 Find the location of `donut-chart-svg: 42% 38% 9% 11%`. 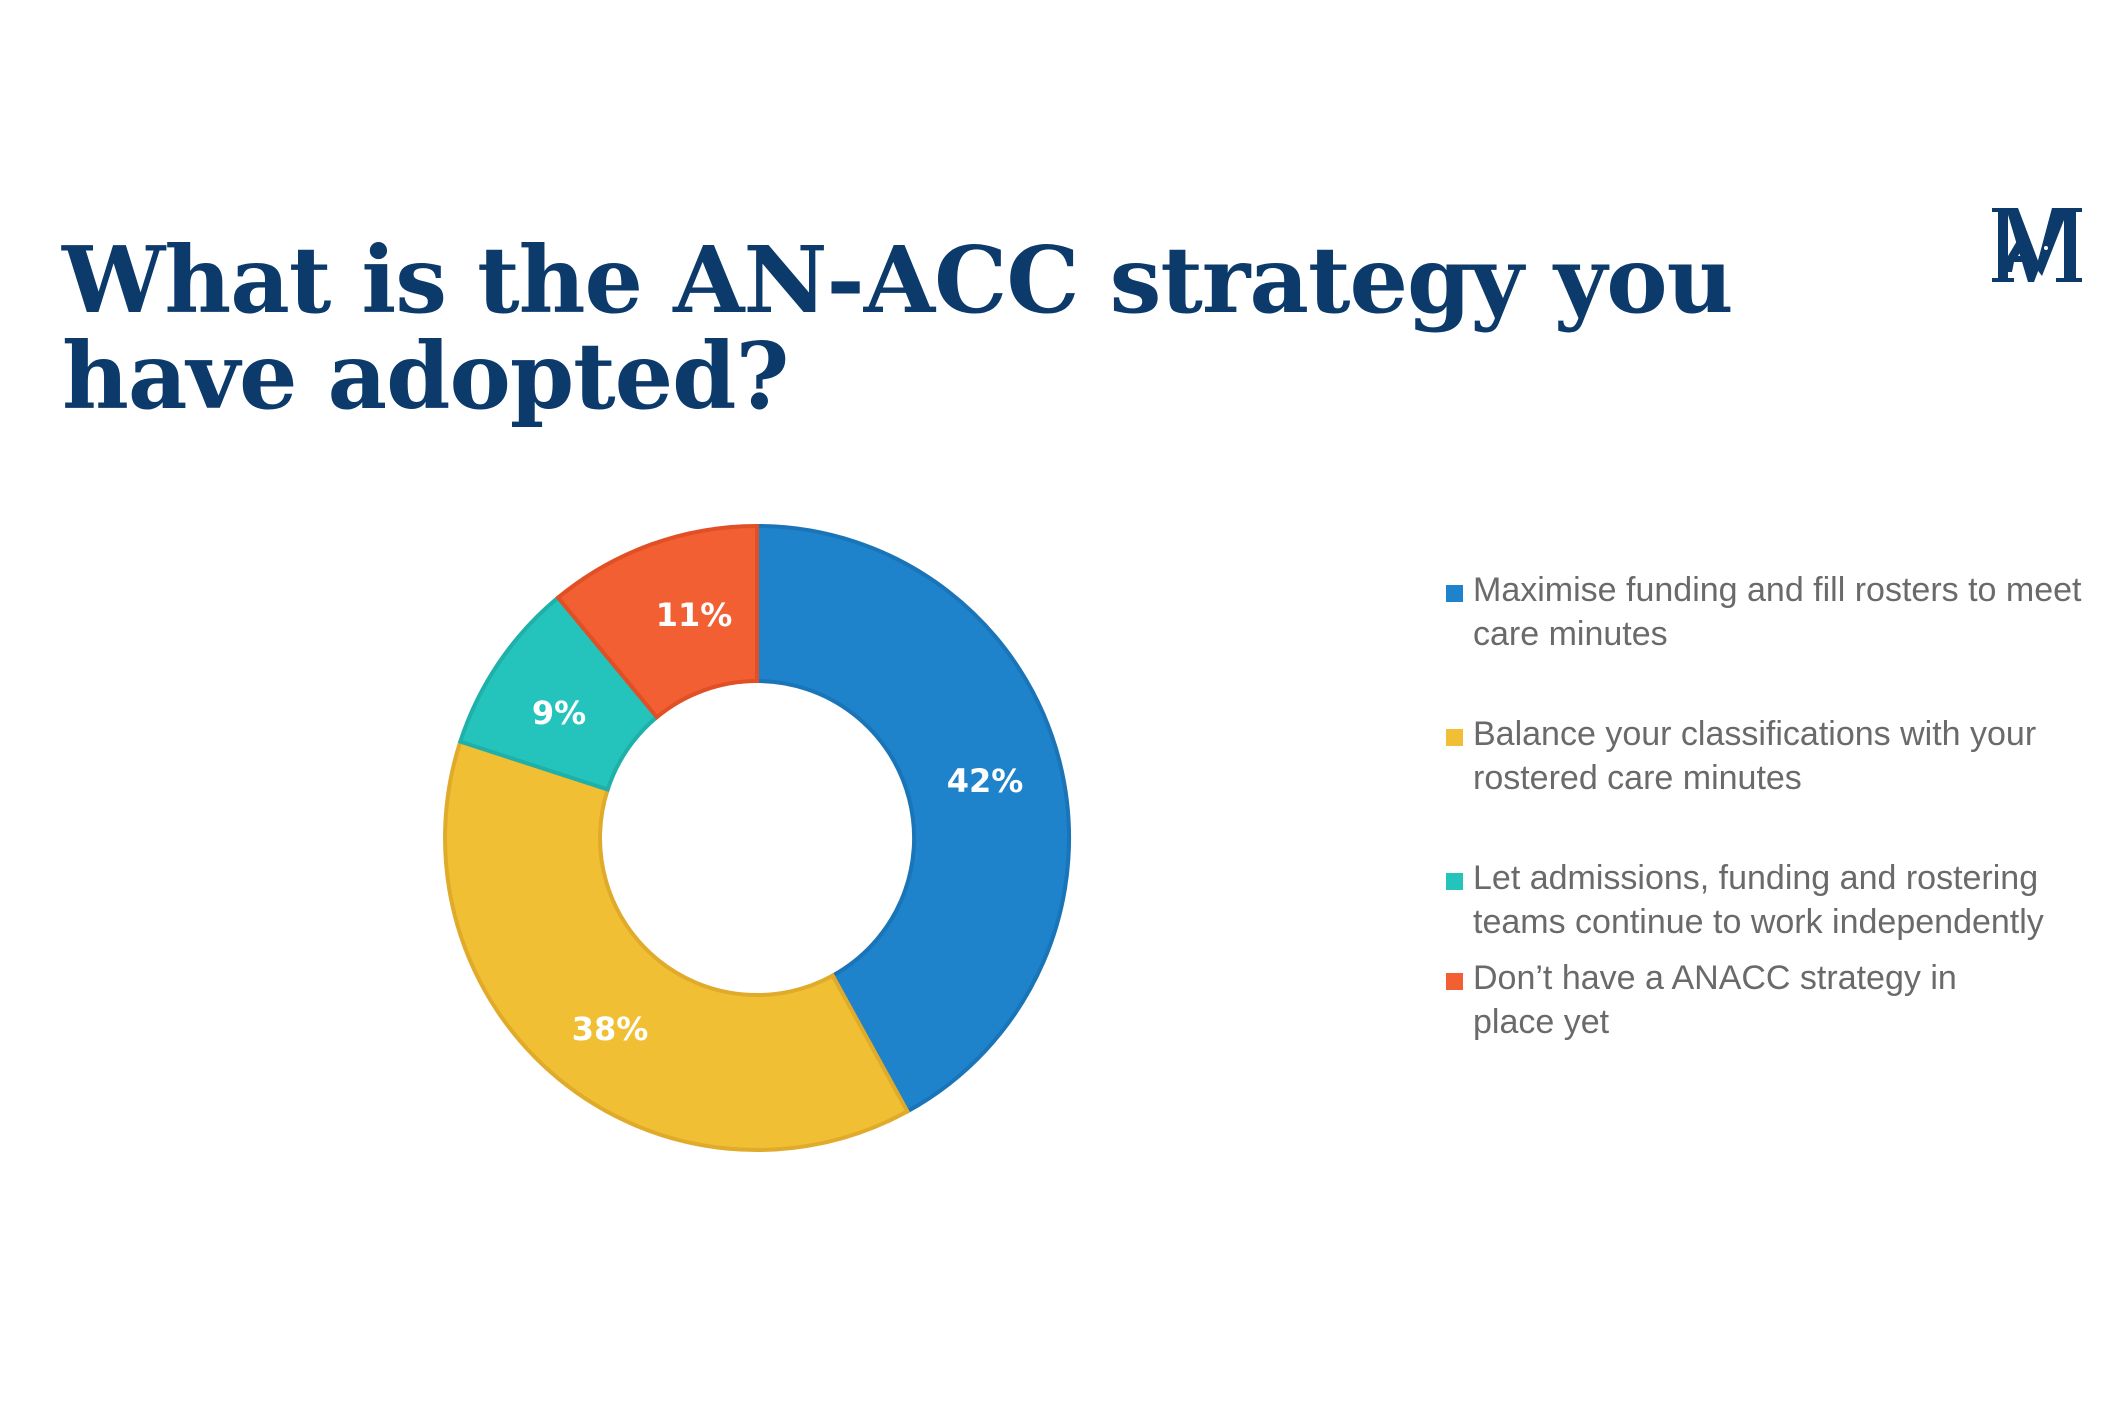

donut-chart-svg: 42% 38% 9% 11% is located at coordinates (757, 838).